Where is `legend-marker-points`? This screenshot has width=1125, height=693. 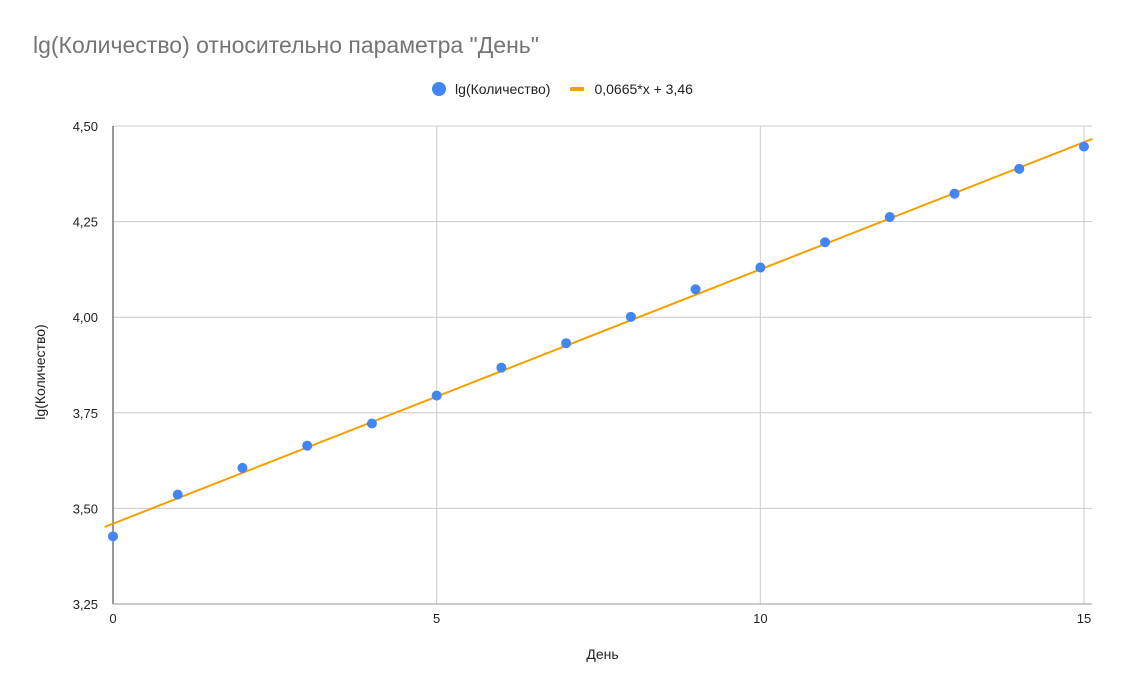
legend-marker-points is located at coordinates (439, 89).